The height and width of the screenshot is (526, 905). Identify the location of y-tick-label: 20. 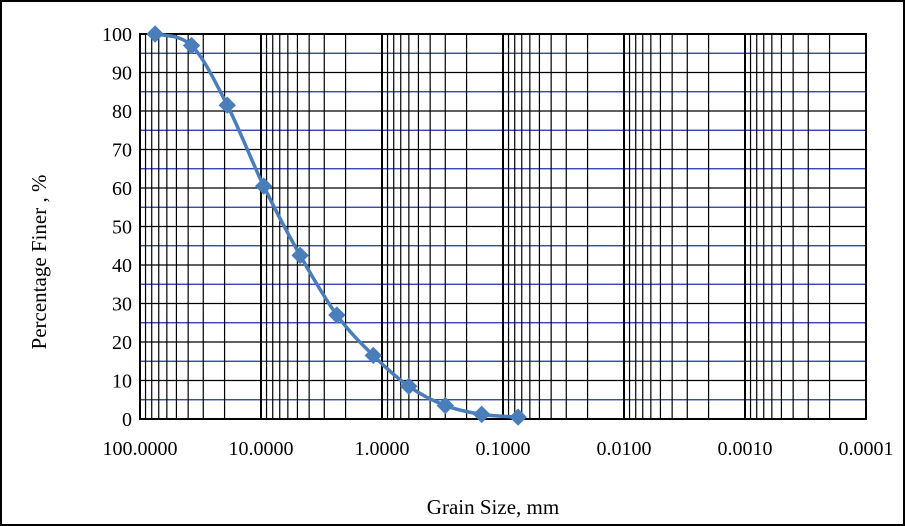
(122, 343).